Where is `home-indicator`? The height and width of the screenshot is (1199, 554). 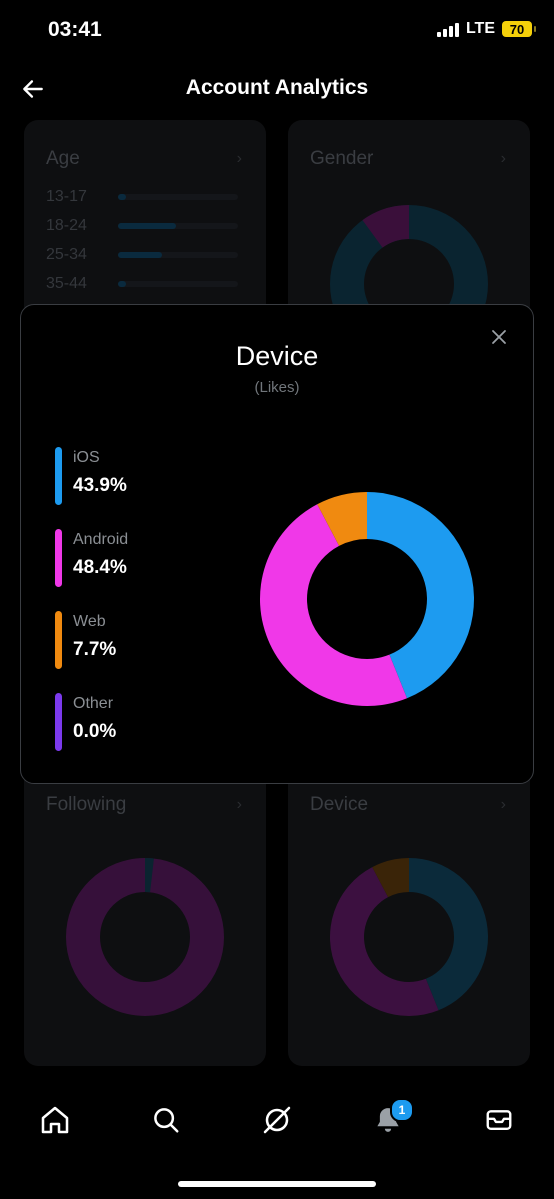
home-indicator is located at coordinates (277, 1184).